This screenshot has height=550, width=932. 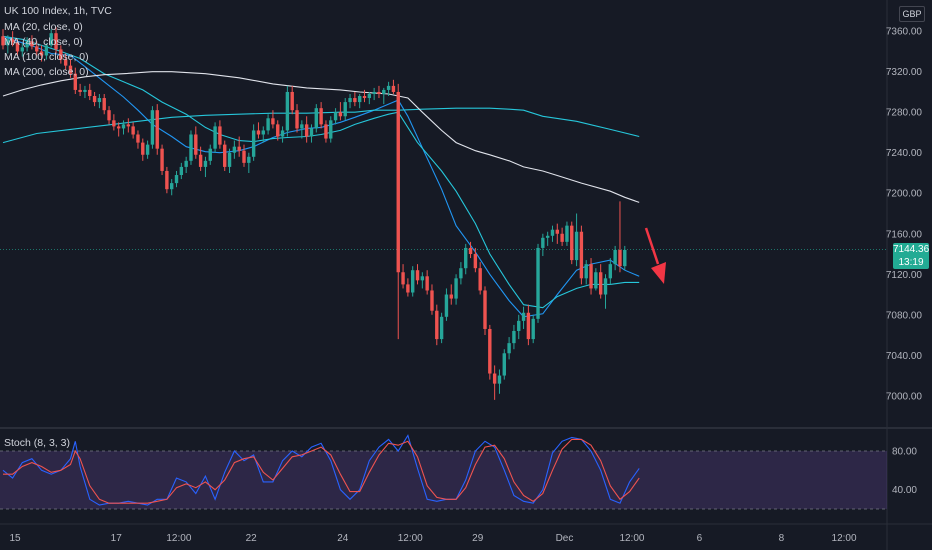 What do you see at coordinates (43, 27) in the screenshot?
I see `ma-20-legend: MA (20, close, 0)` at bounding box center [43, 27].